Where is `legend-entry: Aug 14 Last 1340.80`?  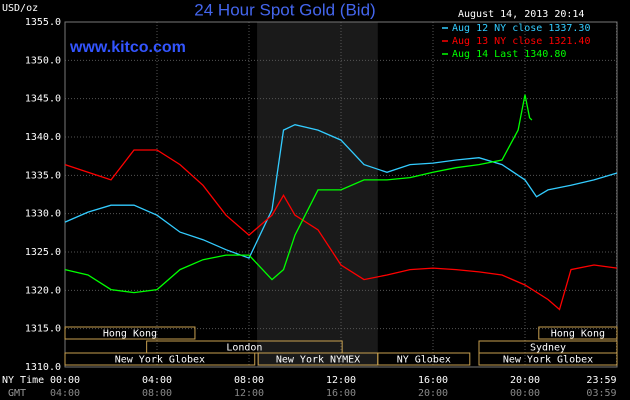 legend-entry: Aug 14 Last 1340.80 is located at coordinates (509, 54).